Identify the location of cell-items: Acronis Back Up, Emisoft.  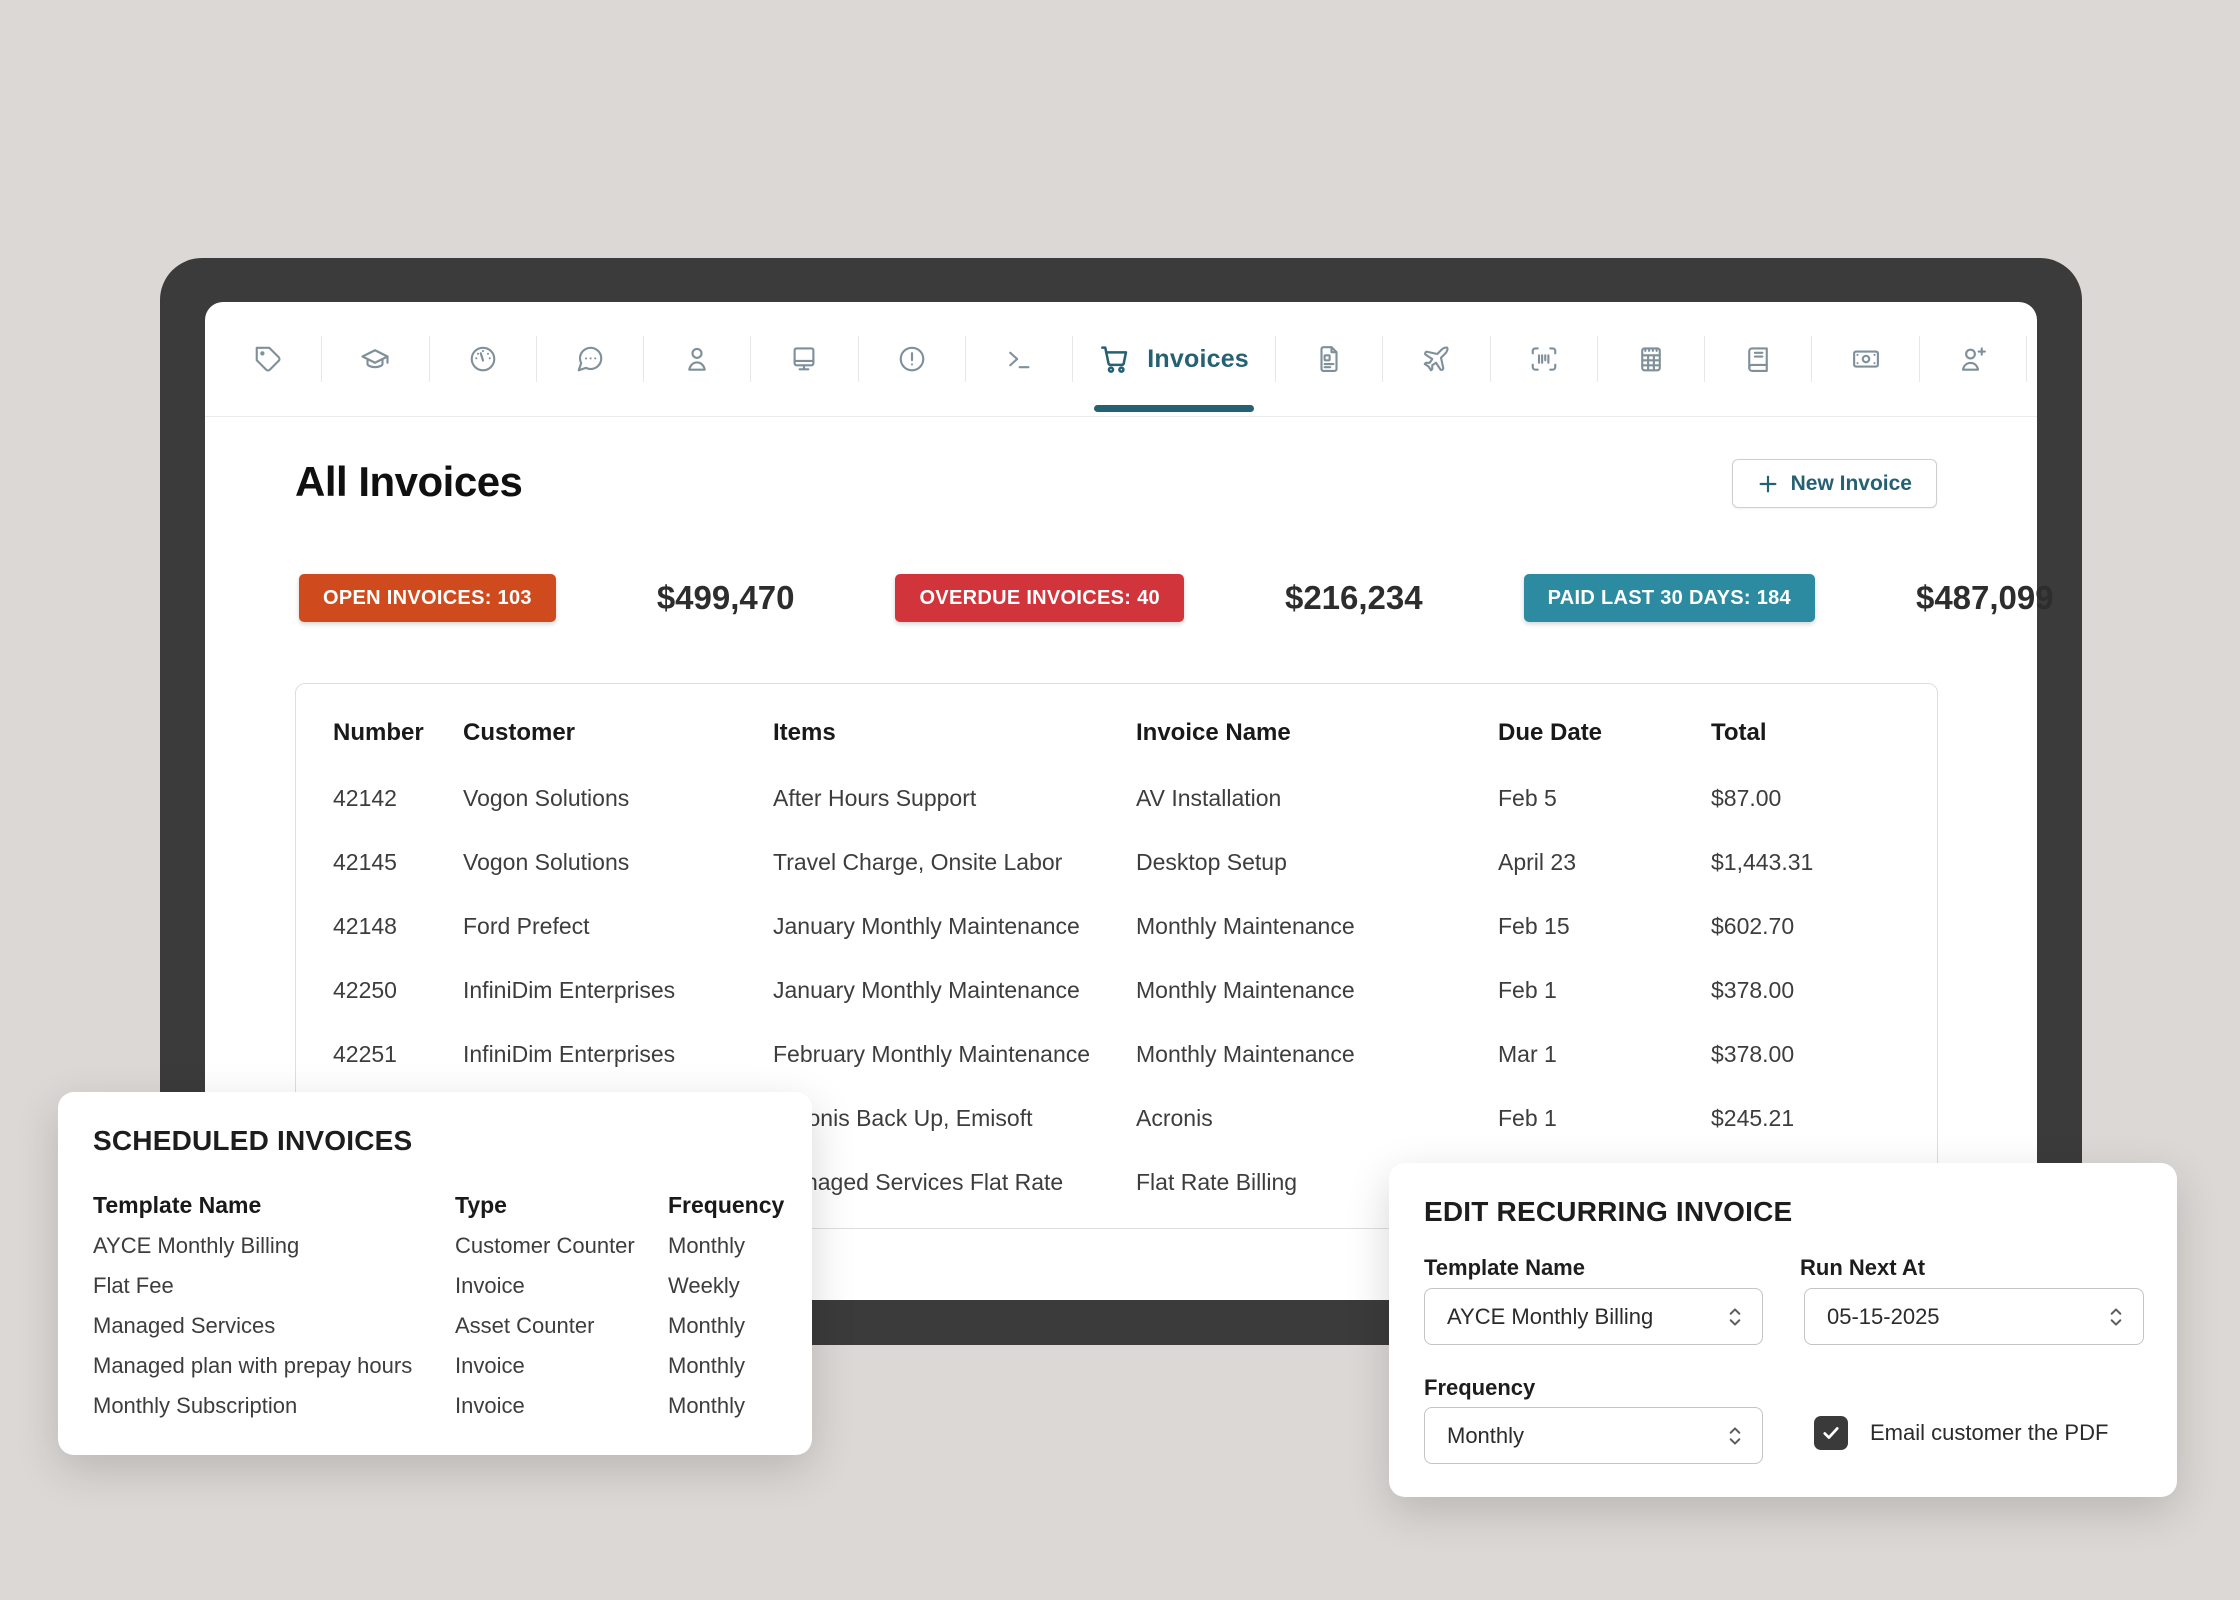
(903, 1117).